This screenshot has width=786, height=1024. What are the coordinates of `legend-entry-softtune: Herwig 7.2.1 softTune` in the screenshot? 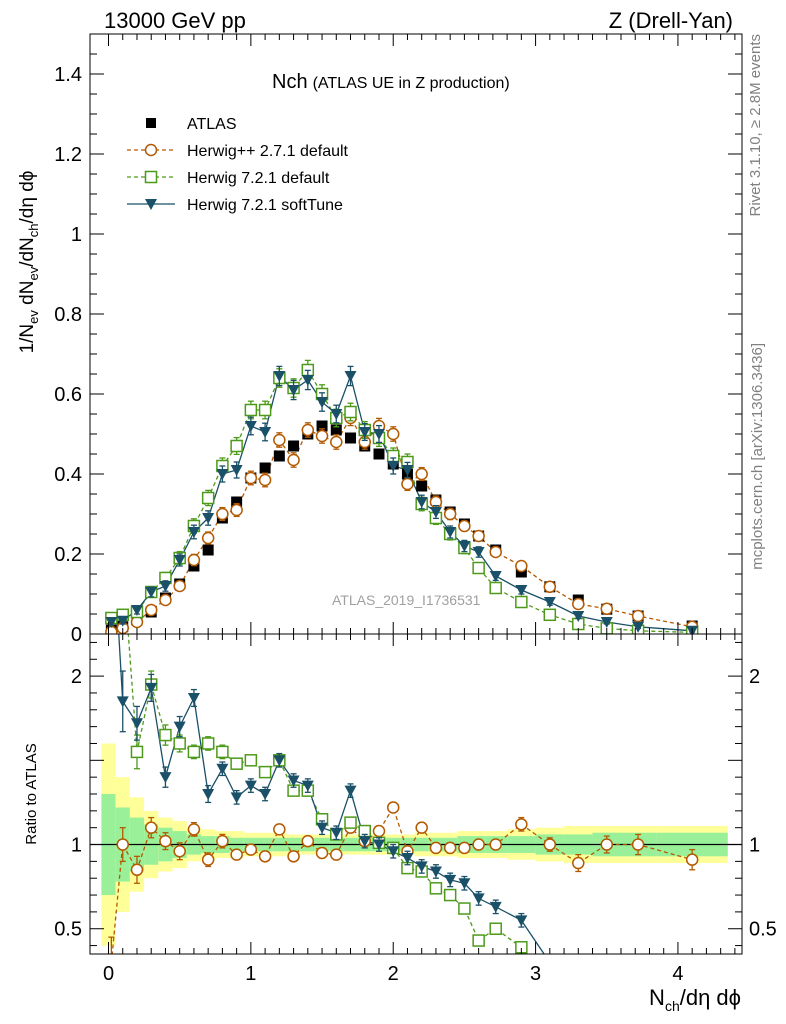 It's located at (235, 205).